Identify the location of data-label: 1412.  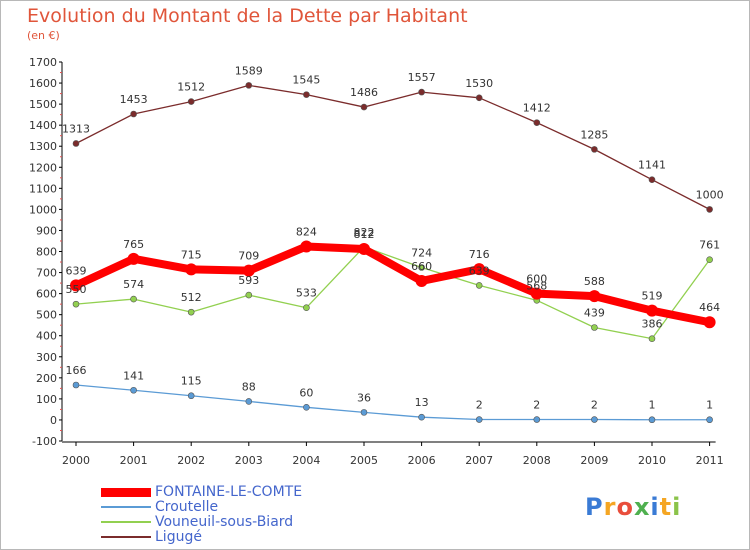
(537, 108).